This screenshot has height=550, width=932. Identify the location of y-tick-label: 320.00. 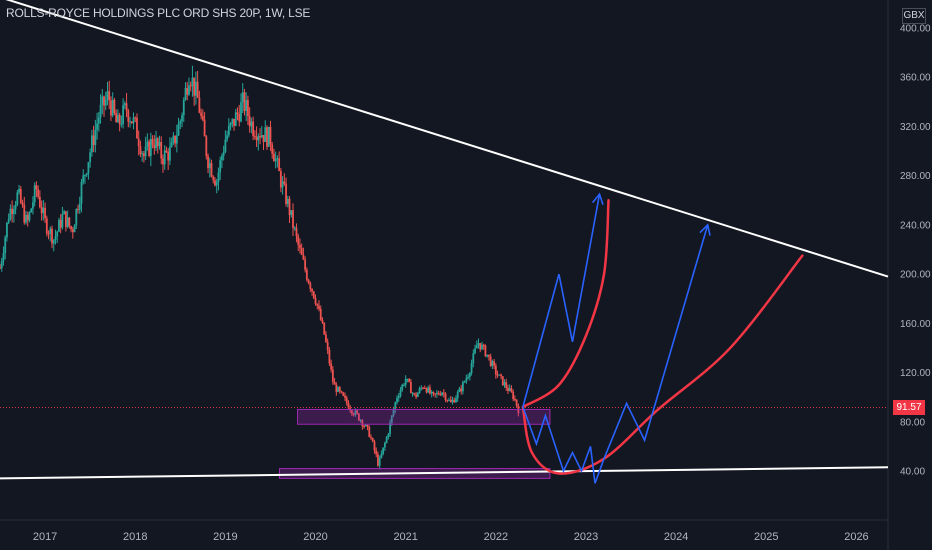
(915, 127).